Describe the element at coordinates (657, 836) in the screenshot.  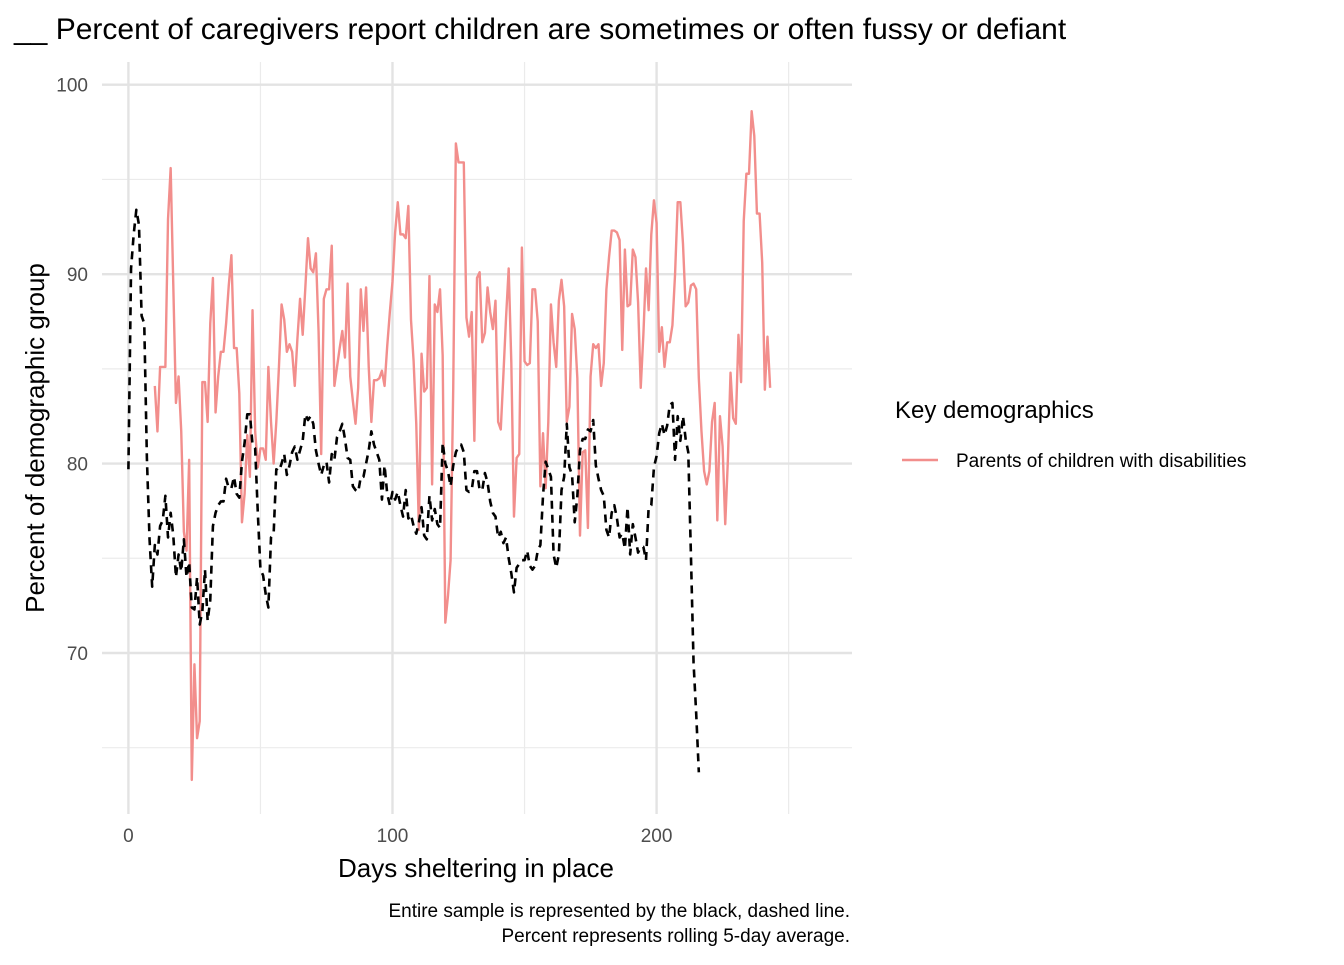
I see `x-tick-label: 200` at that location.